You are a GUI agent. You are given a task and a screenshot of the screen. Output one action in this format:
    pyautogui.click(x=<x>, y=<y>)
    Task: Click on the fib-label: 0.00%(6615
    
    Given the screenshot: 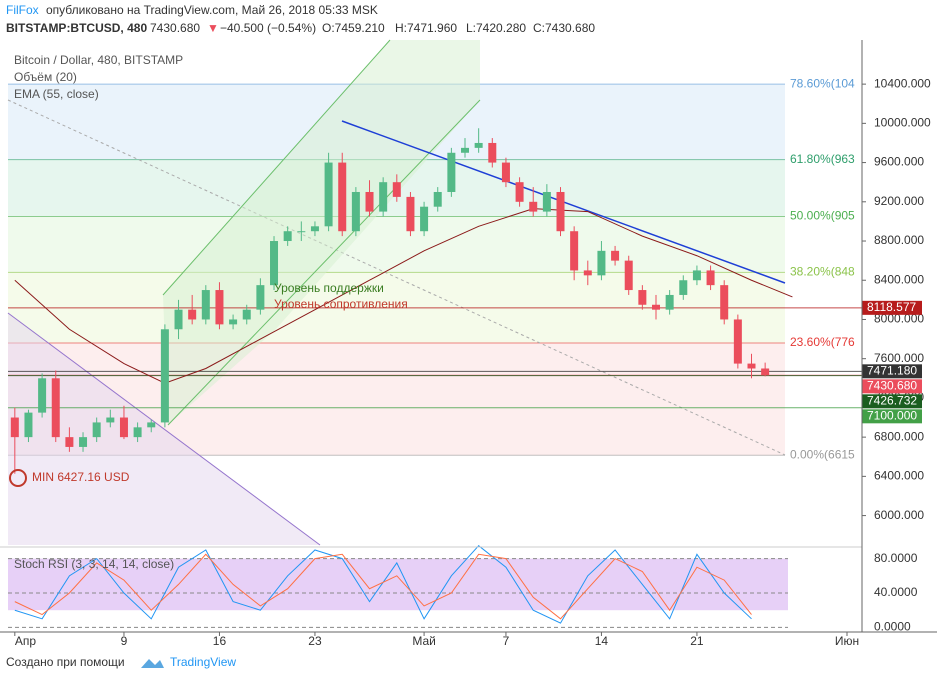 What is the action you would take?
    pyautogui.click(x=822, y=454)
    